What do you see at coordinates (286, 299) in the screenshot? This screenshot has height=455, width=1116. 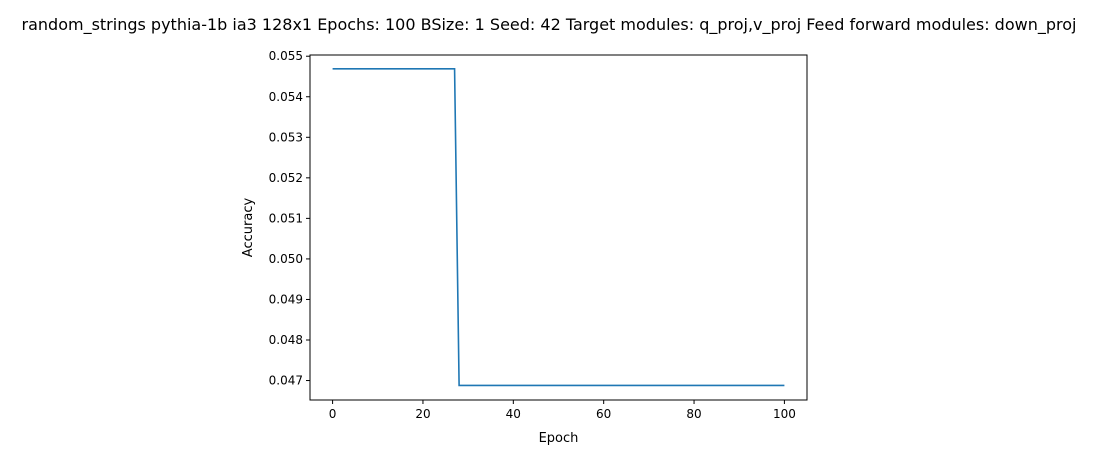 I see `y-tick-label: 0.049` at bounding box center [286, 299].